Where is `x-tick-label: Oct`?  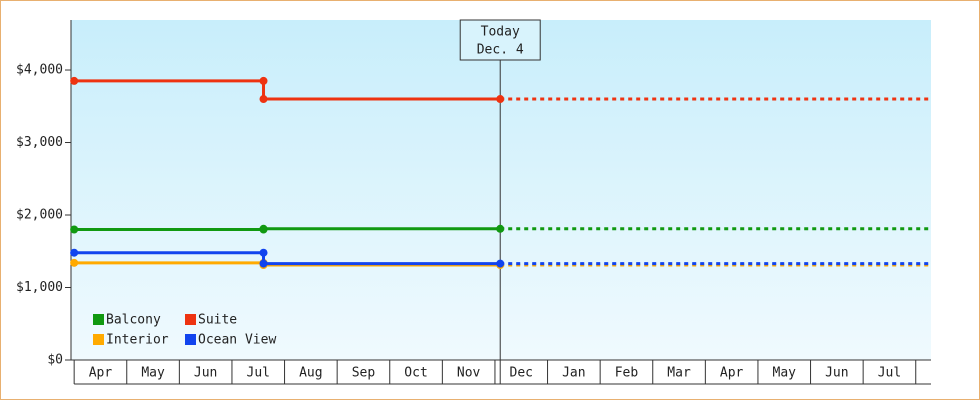
x-tick-label: Oct is located at coordinates (415, 373).